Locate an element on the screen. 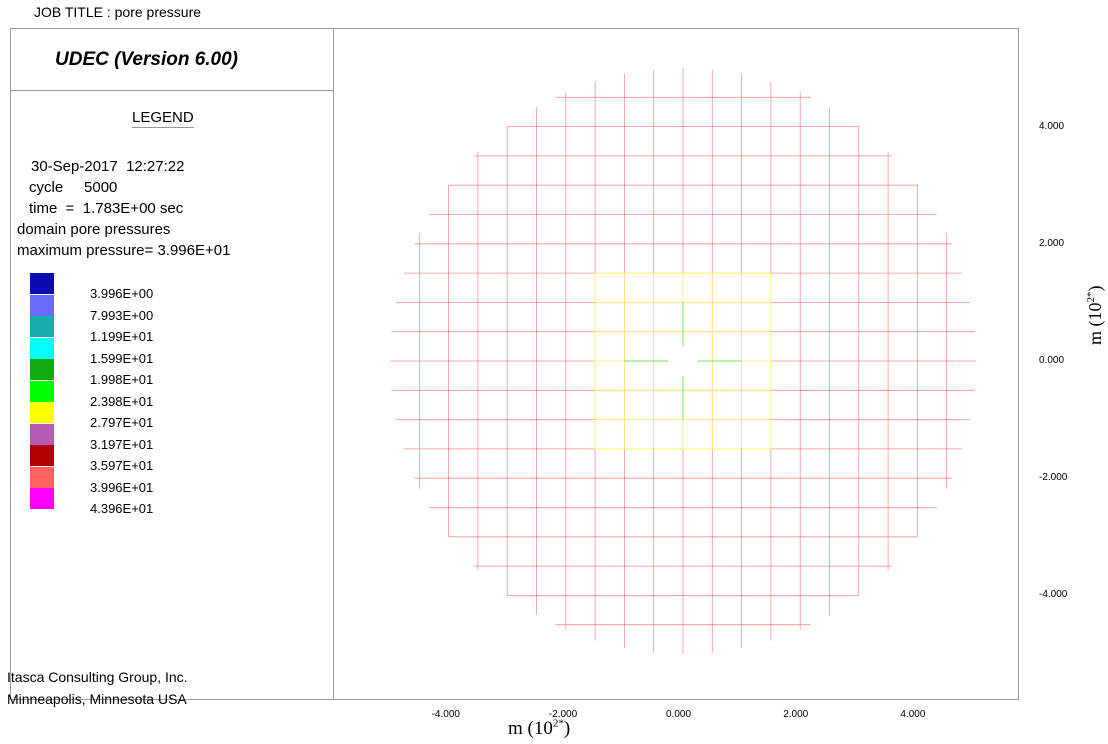 This screenshot has width=1108, height=744. legend-label: 3.996E+01 is located at coordinates (122, 487).